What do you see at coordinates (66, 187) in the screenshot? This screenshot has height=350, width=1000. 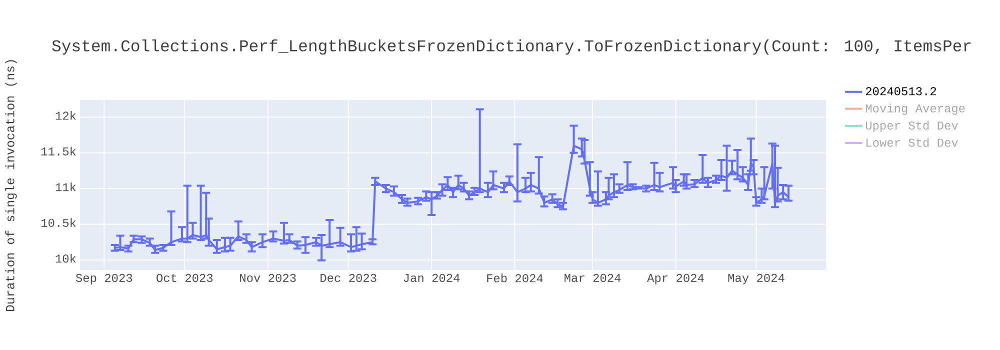 I see `y-tick-label: 11k` at bounding box center [66, 187].